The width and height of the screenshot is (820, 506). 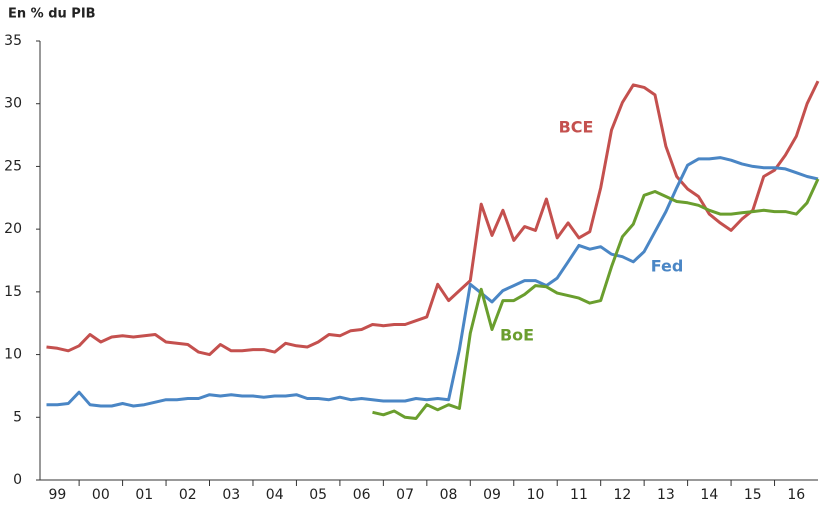 What do you see at coordinates (52, 14) in the screenshot?
I see `y-axis-label: En % du PIB` at bounding box center [52, 14].